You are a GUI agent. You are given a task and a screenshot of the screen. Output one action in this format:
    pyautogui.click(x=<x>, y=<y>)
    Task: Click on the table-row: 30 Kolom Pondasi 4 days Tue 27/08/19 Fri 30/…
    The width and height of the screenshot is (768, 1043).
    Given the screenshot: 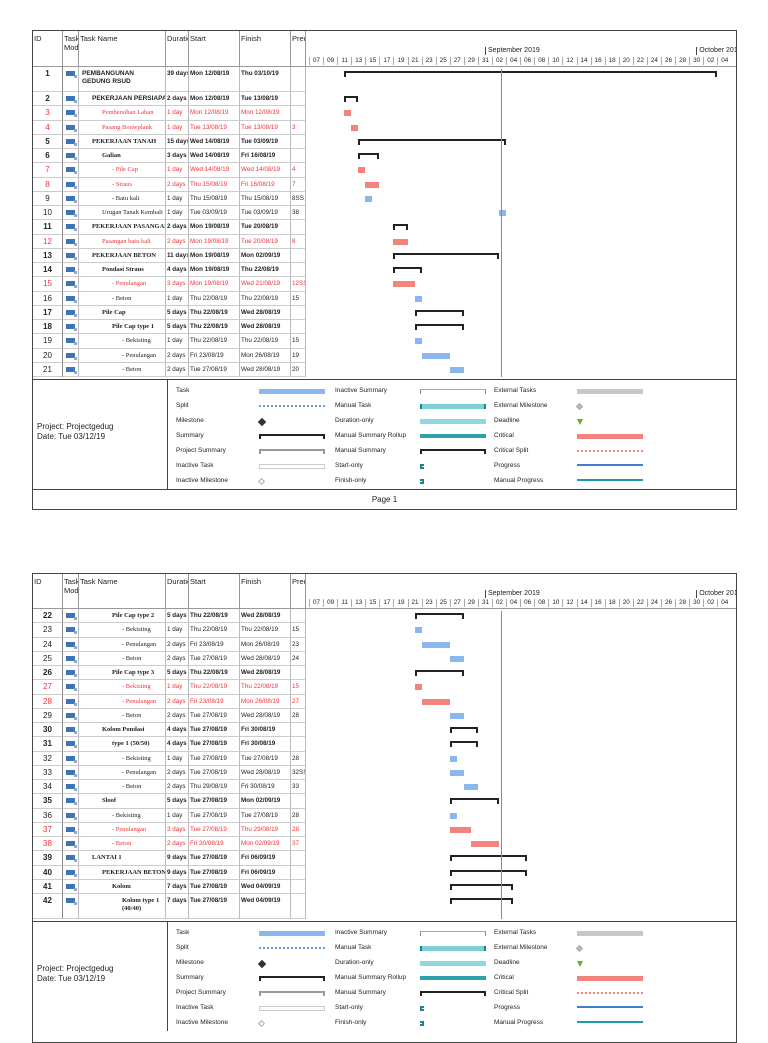 What is the action you would take?
    pyautogui.click(x=169, y=730)
    